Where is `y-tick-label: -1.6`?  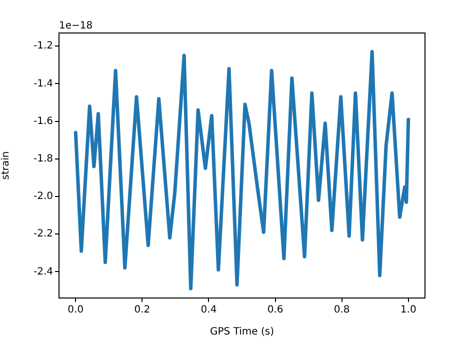
y-tick-label: -1.6 is located at coordinates (43, 121).